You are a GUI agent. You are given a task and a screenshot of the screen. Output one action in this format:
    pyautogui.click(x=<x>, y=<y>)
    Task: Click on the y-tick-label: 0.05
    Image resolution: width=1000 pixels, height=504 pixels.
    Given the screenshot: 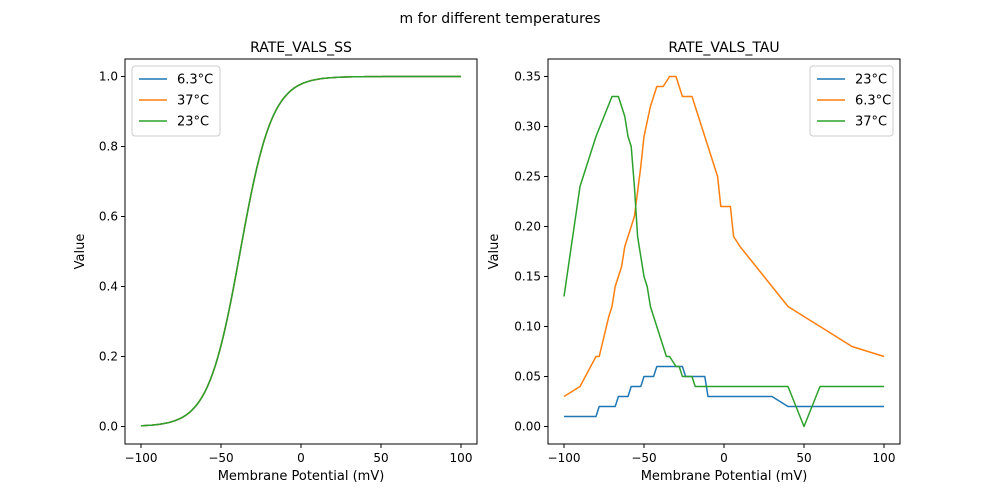 What is the action you would take?
    pyautogui.click(x=527, y=377)
    